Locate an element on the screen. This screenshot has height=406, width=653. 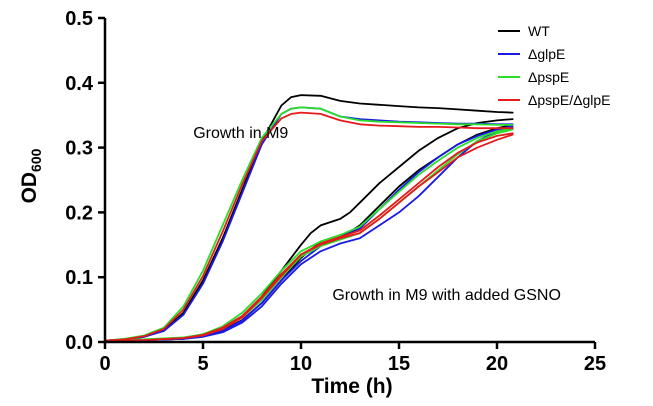
y-tick-label: 0.3 is located at coordinates (79, 149).